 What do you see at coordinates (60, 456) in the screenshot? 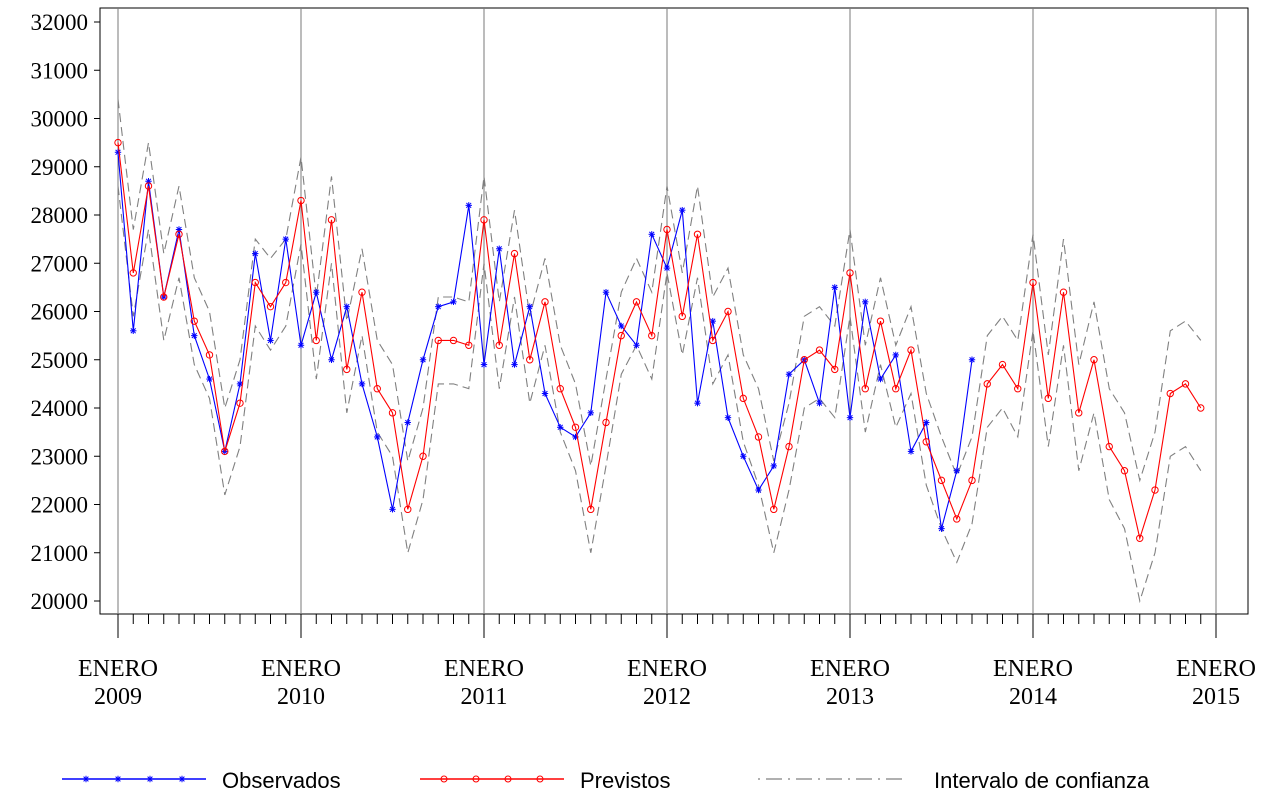
I see `y-tick-label: 23000` at bounding box center [60, 456].